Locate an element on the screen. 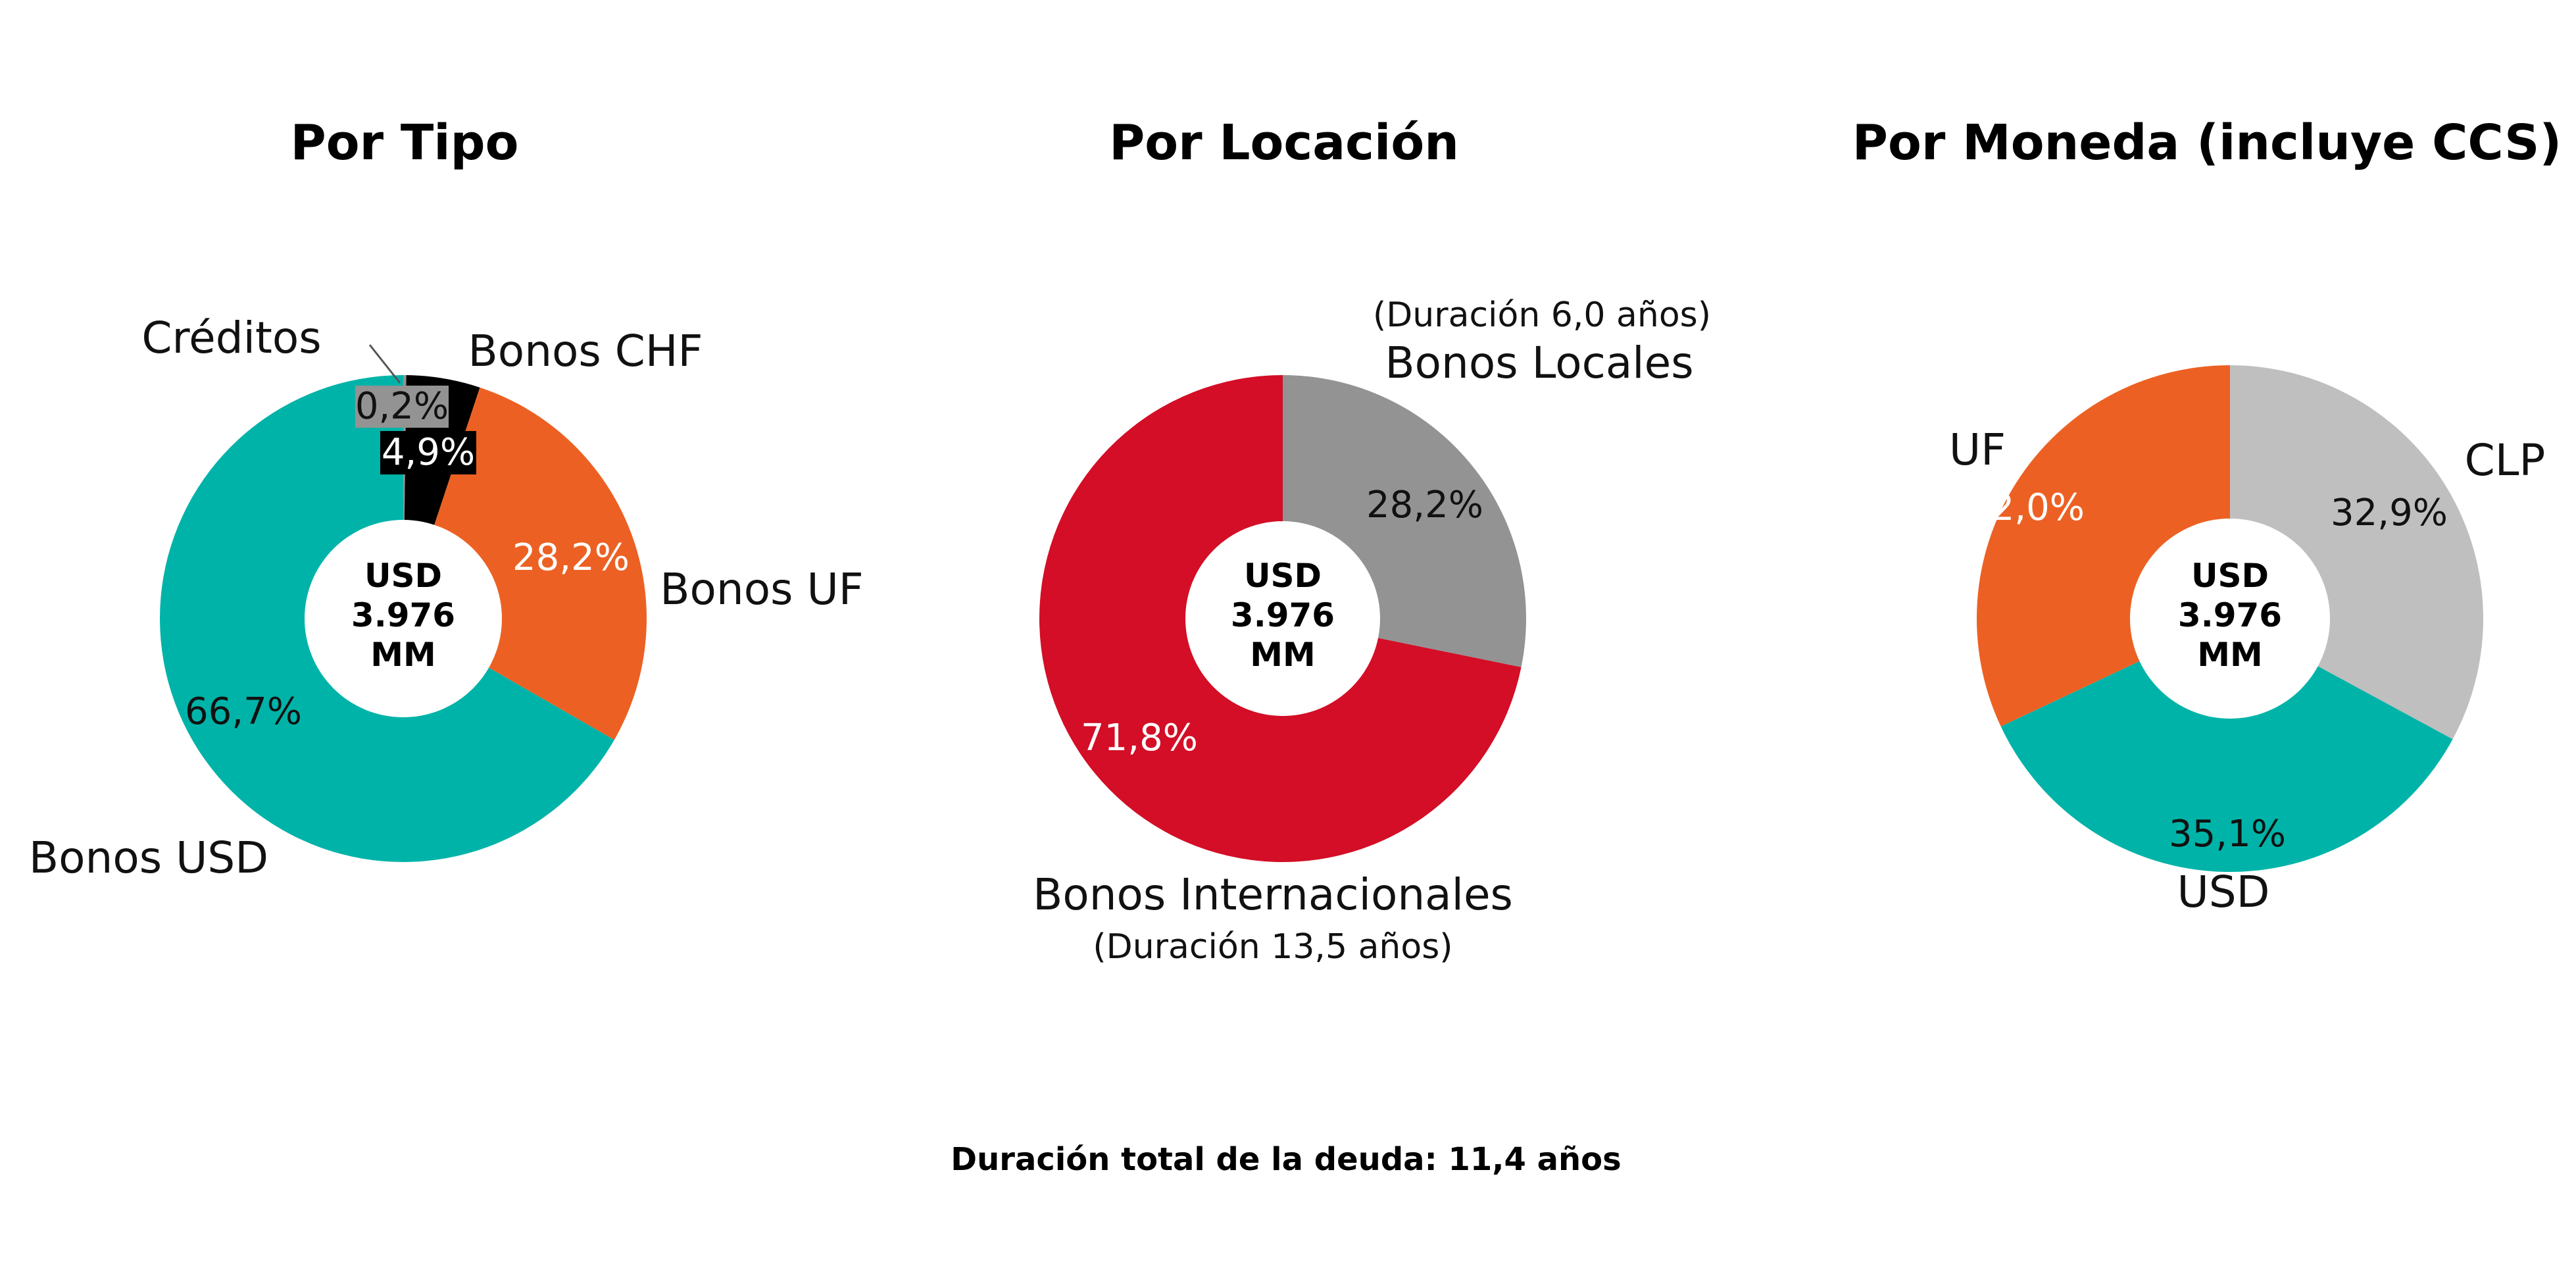  center-total-locacion: USD 3.976 MM is located at coordinates (1283, 615).